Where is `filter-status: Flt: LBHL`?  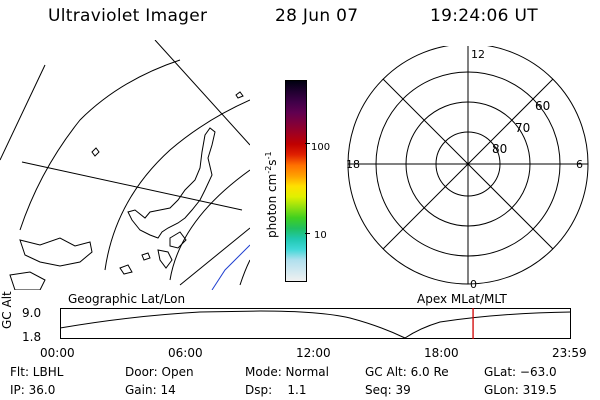
filter-status: Flt: LBHL is located at coordinates (37, 372).